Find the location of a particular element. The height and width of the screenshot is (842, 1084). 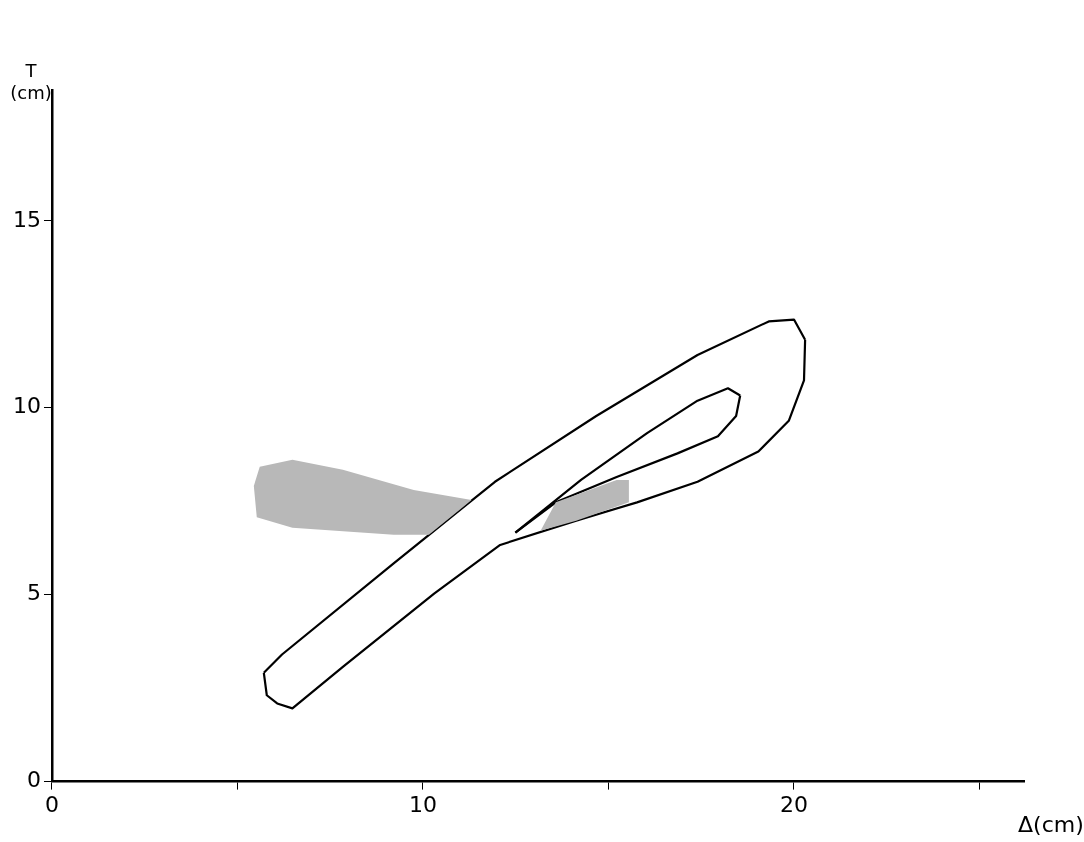

y-tick-label: 0 is located at coordinates (33, 780).